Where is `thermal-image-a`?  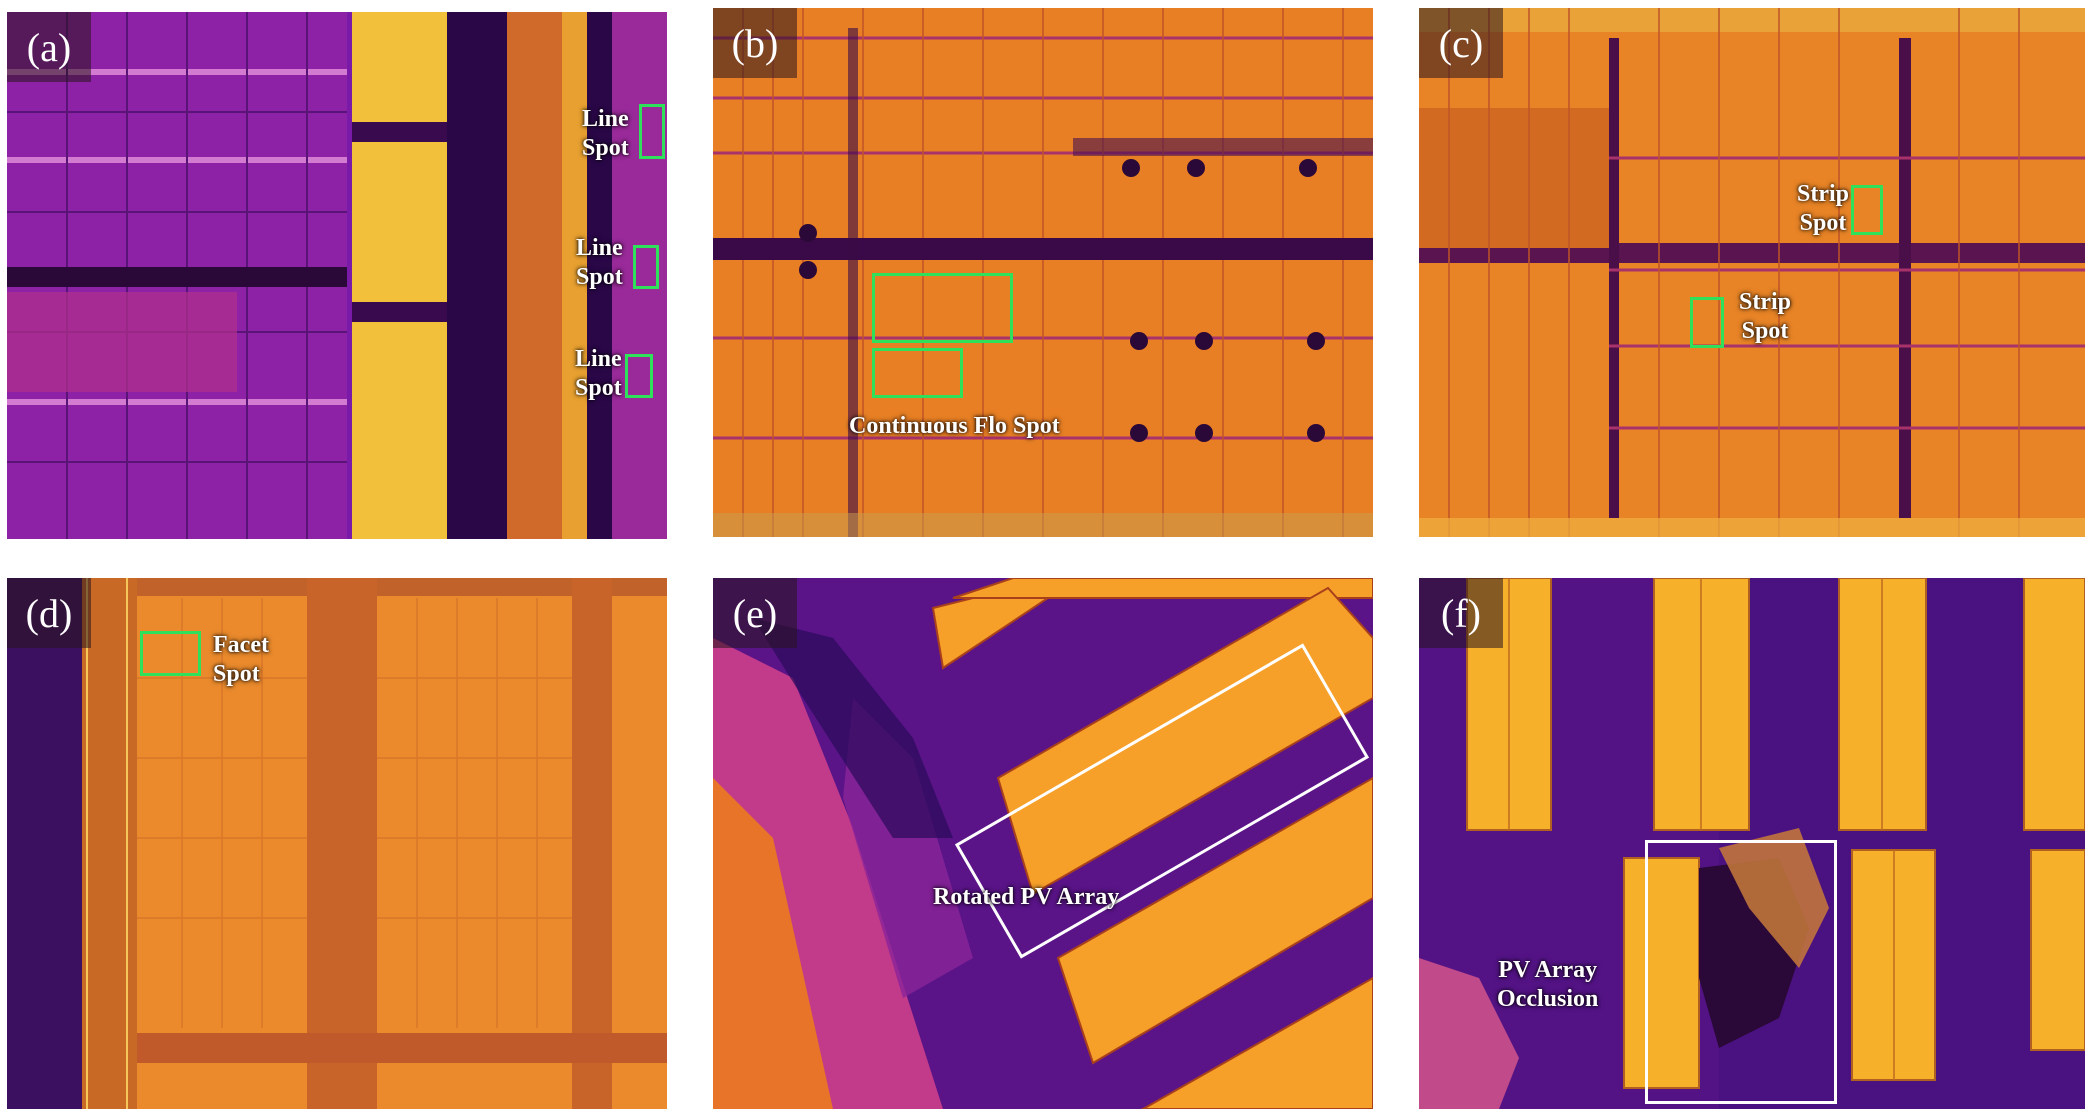 thermal-image-a is located at coordinates (337, 275).